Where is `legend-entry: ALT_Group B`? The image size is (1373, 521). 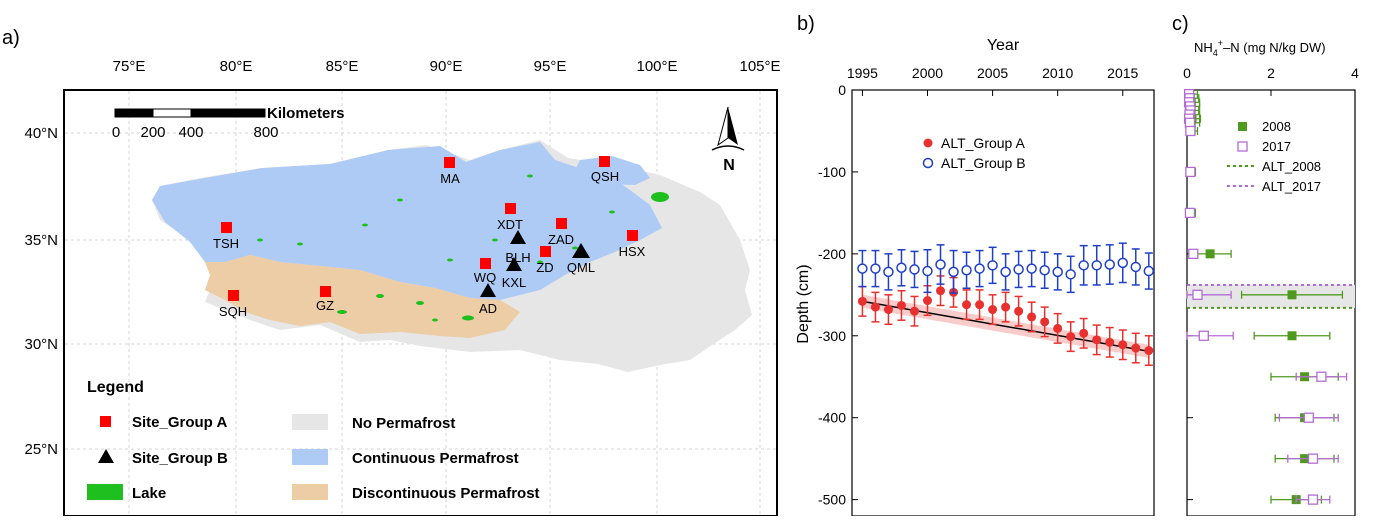 legend-entry: ALT_Group B is located at coordinates (983, 163).